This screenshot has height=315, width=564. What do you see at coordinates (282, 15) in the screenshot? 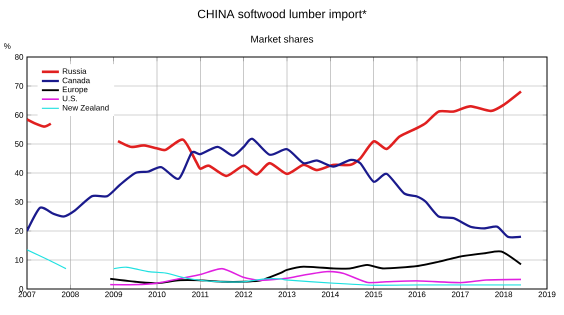
I see `chart-title: CHINA softwood lumber import*` at bounding box center [282, 15].